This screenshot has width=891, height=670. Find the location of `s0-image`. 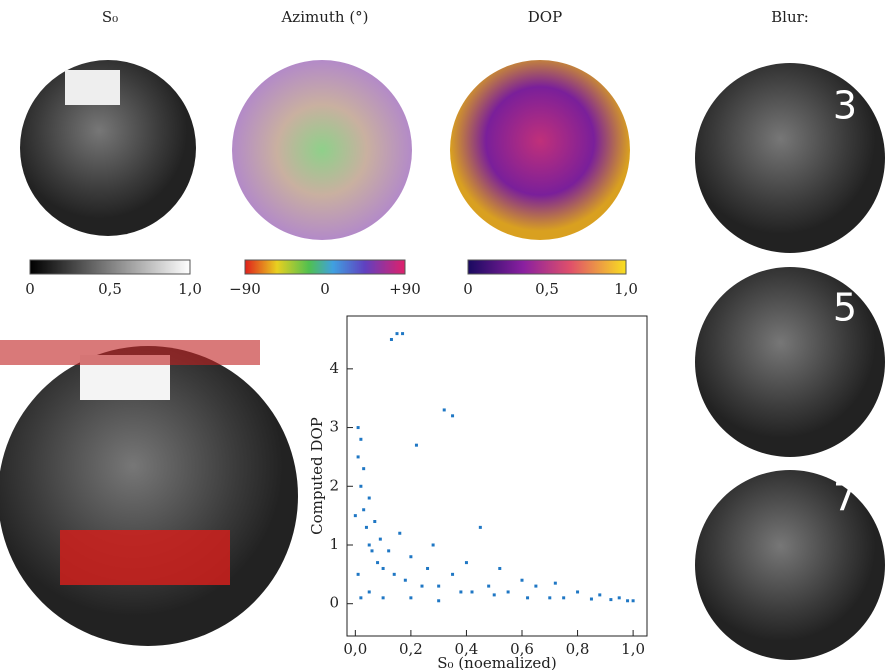

s0-image is located at coordinates (108, 148).